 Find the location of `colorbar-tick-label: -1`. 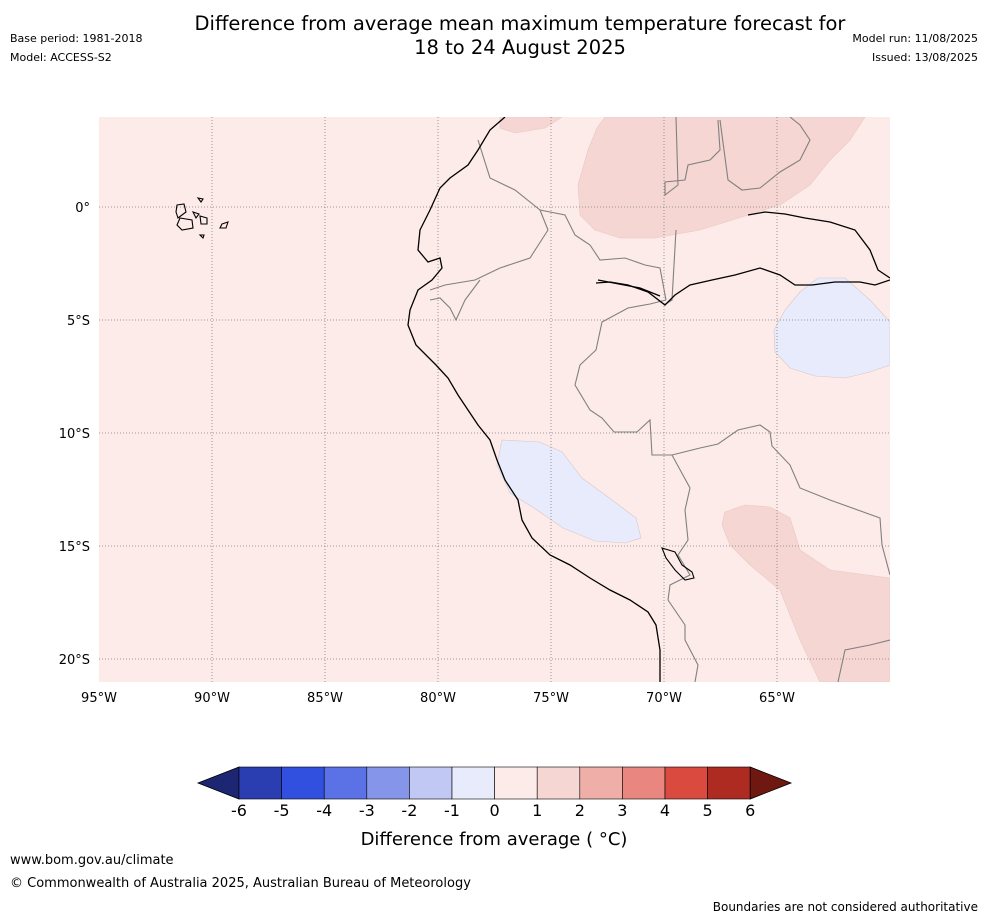

colorbar-tick-label: -1 is located at coordinates (452, 810).